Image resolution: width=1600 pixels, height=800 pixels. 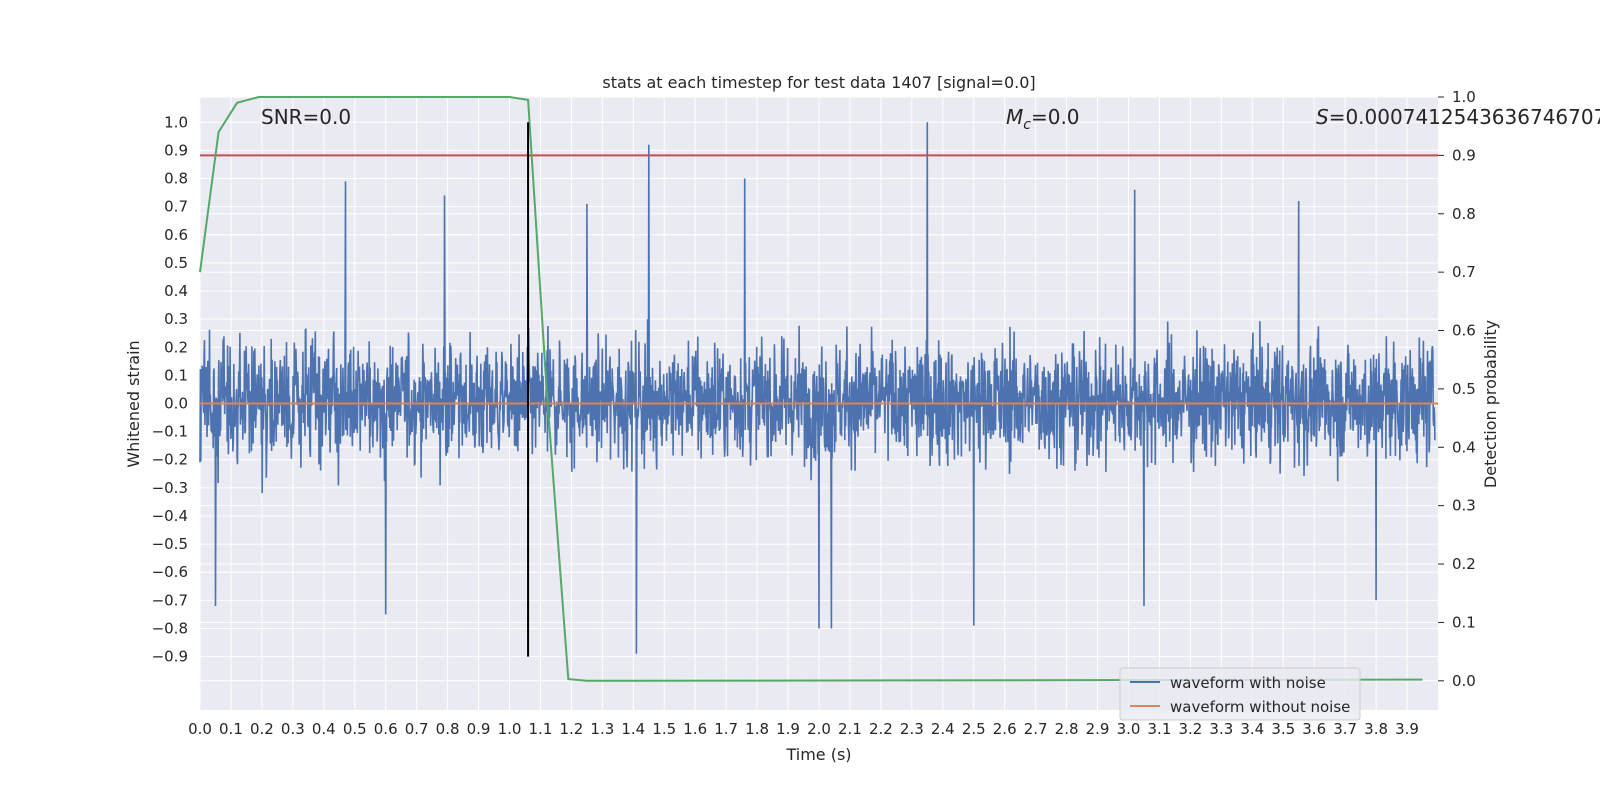 I want to click on snr-annotation: SNR=0.0, so click(x=306, y=117).